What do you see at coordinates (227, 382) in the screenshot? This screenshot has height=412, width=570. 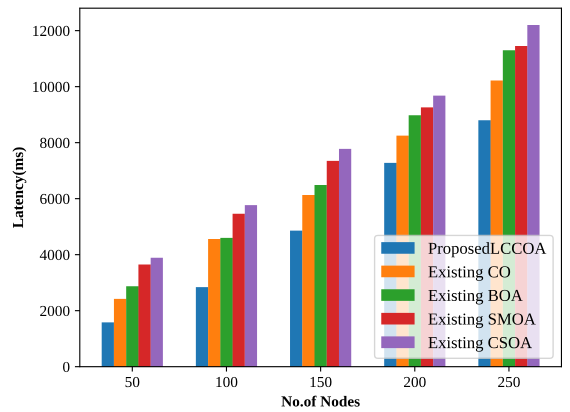 I see `x-tick-label: 100` at bounding box center [227, 382].